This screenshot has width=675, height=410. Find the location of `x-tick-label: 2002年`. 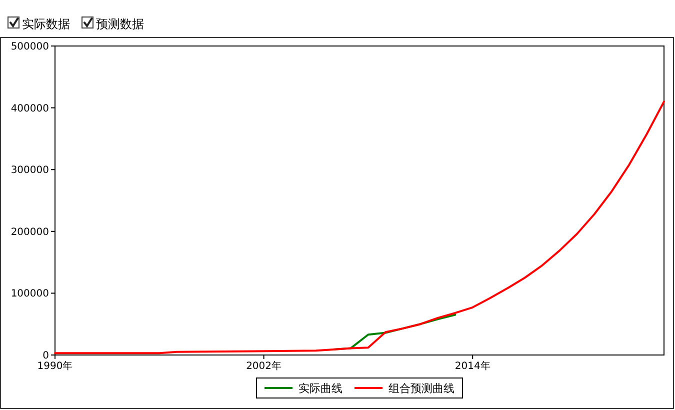

x-tick-label: 2002年 is located at coordinates (264, 366).